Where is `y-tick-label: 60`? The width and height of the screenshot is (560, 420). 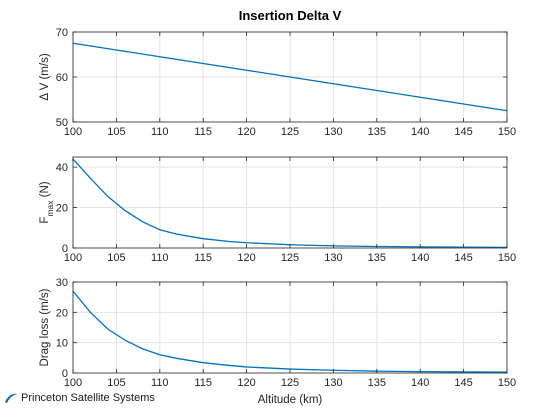
y-tick-label: 60 is located at coordinates (62, 78).